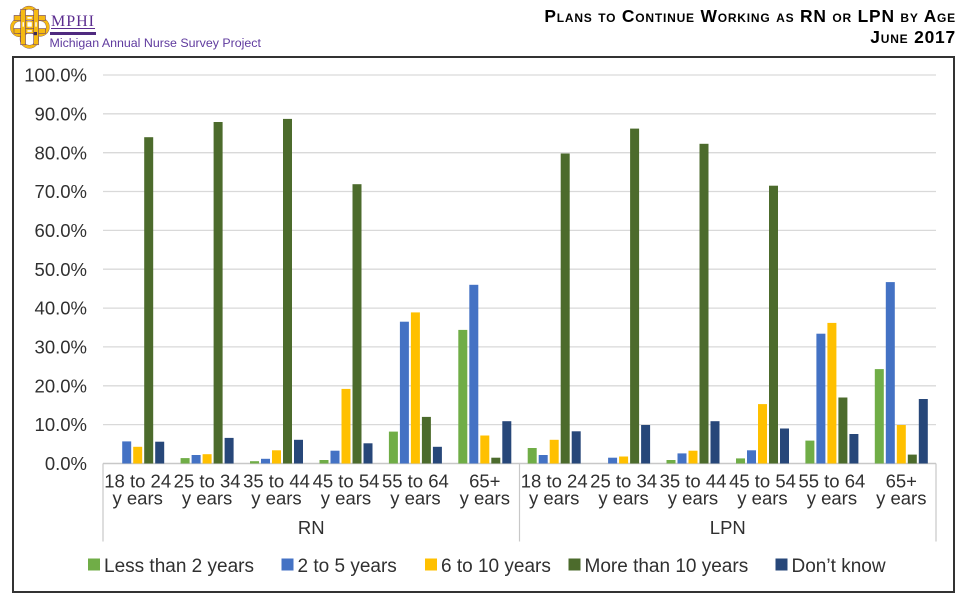  I want to click on svg-text: More than 10 years, so click(667, 566).